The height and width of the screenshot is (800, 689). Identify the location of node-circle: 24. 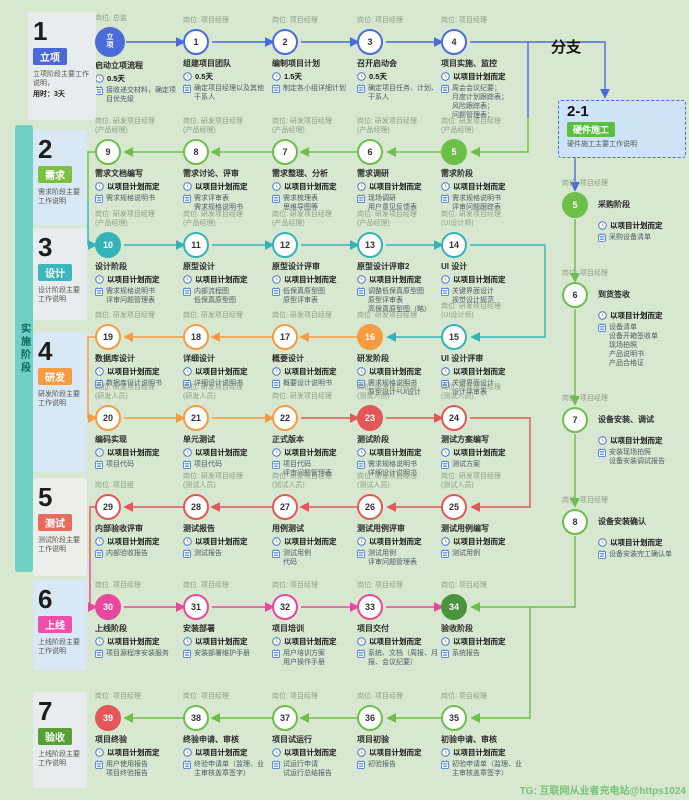
(454, 418).